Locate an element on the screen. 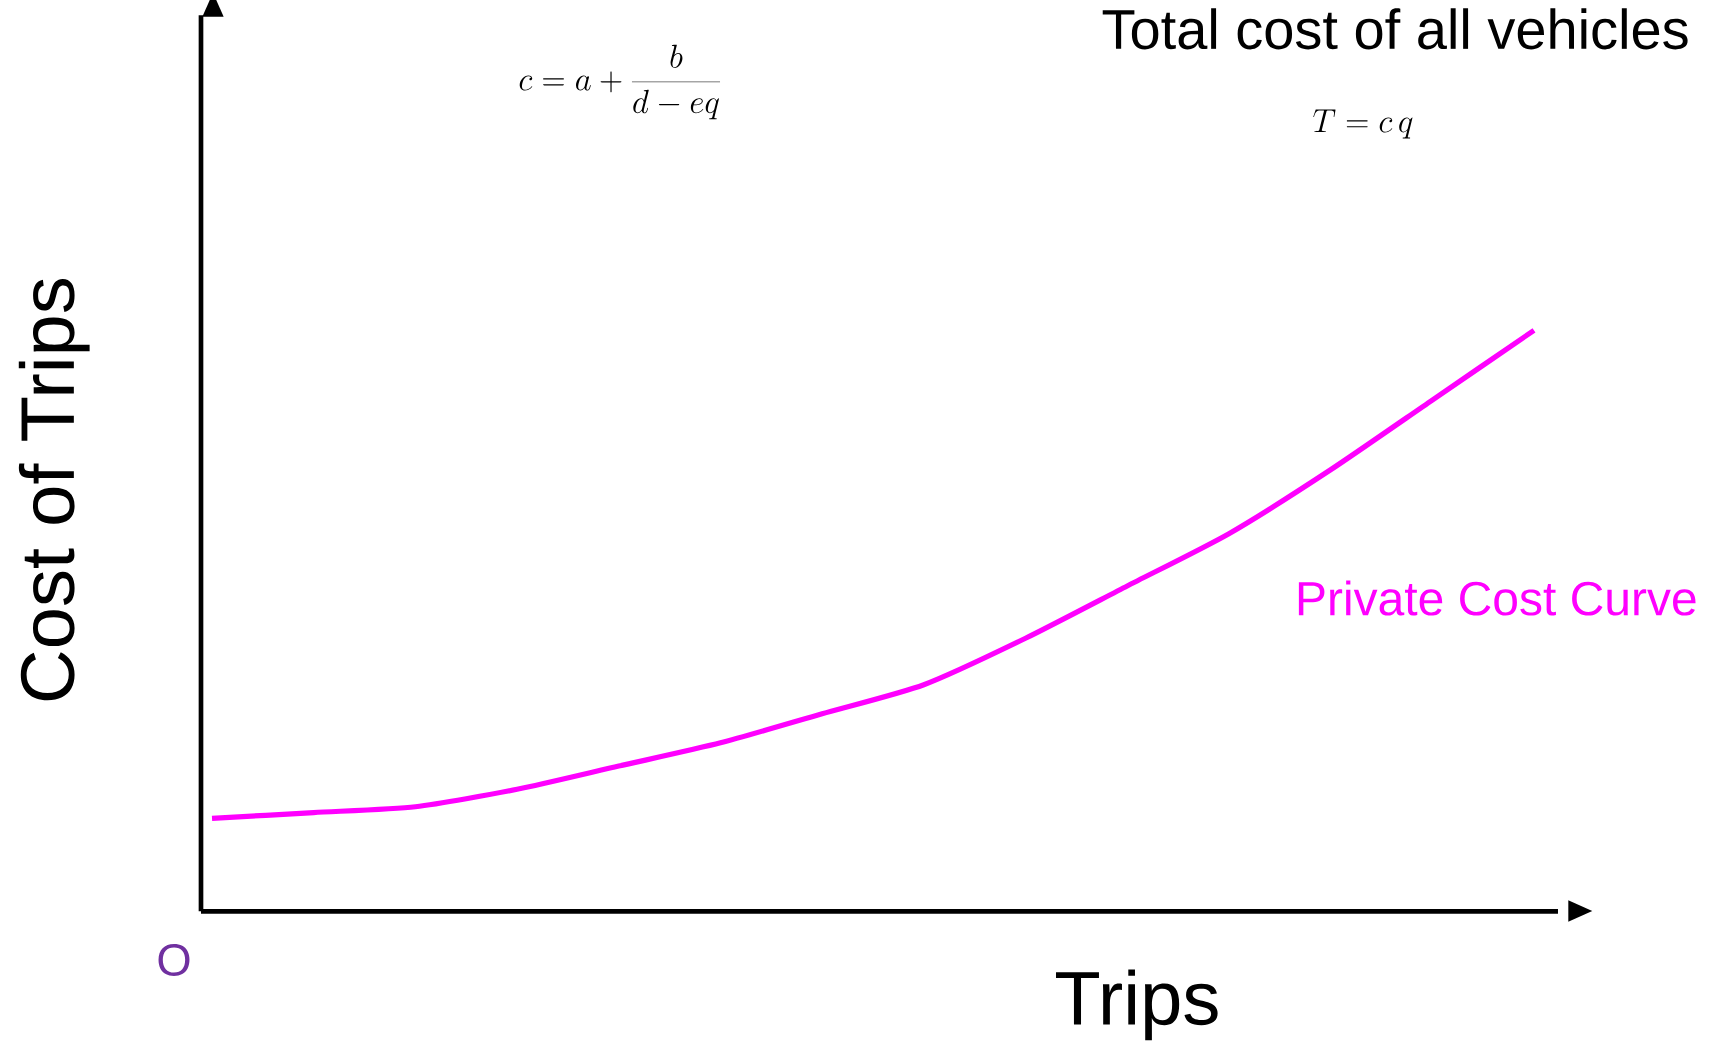 This screenshot has height=1046, width=1710. text: Total cost of all vehicles is located at coordinates (1395, 29).